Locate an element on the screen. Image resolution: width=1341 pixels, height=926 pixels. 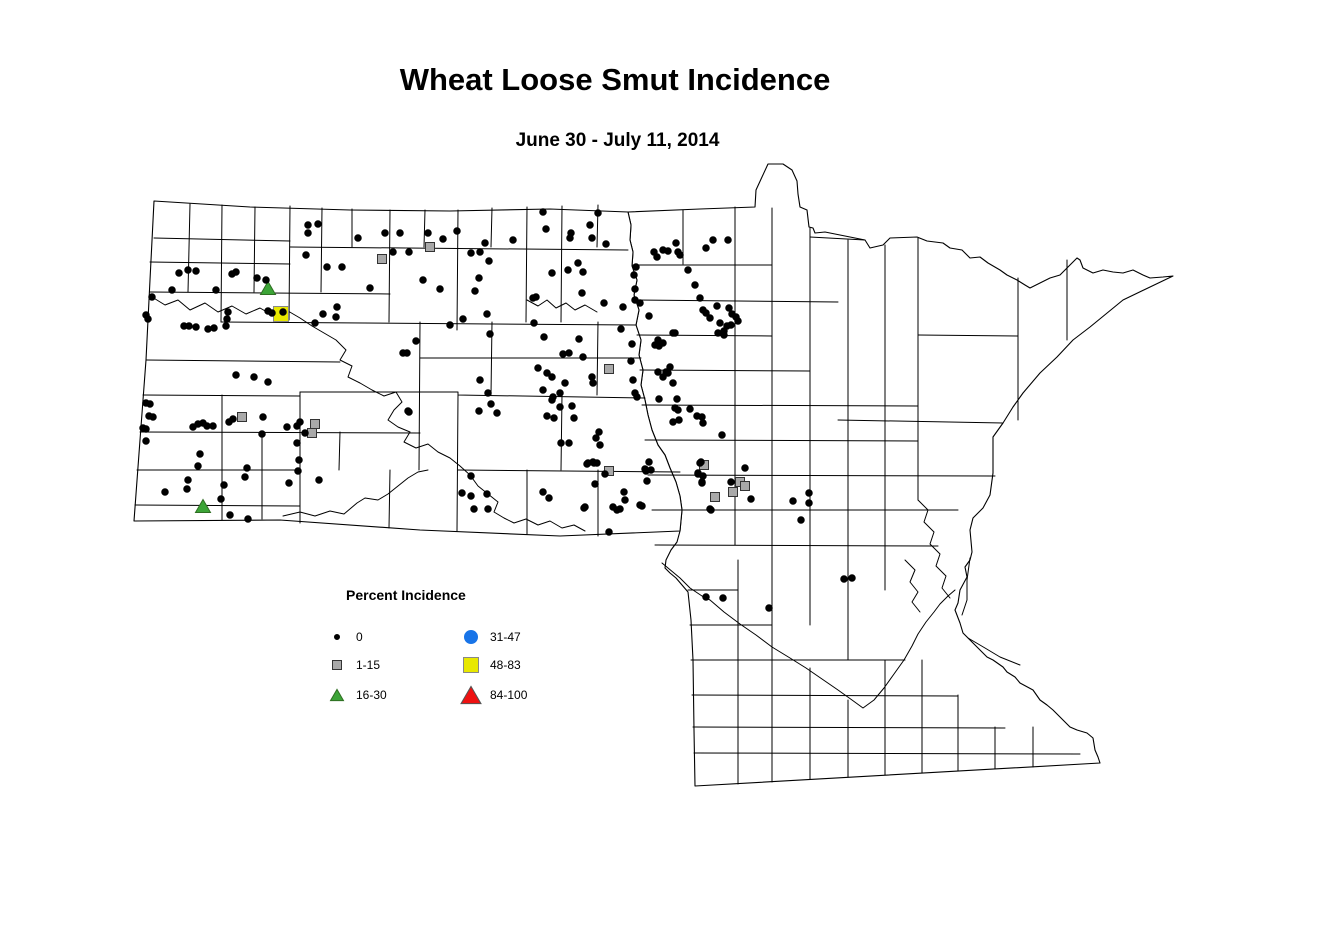
legend-item-48-83: 48-83 is located at coordinates (489, 665).